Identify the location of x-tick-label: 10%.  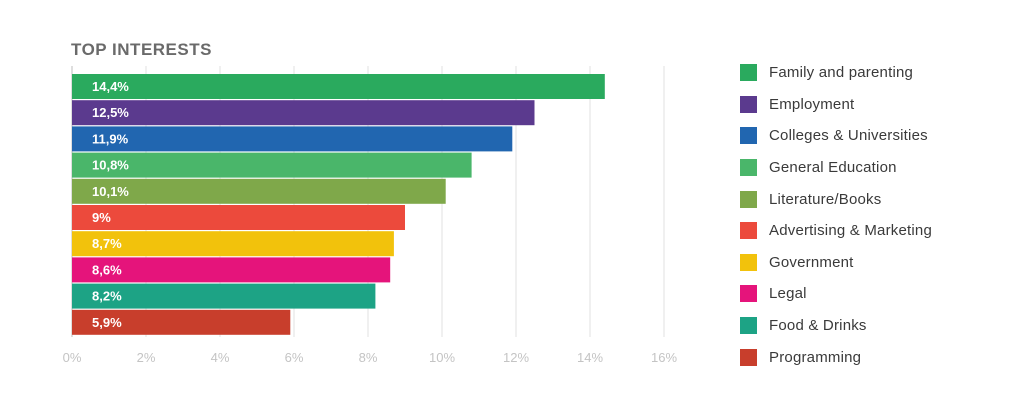
(442, 357).